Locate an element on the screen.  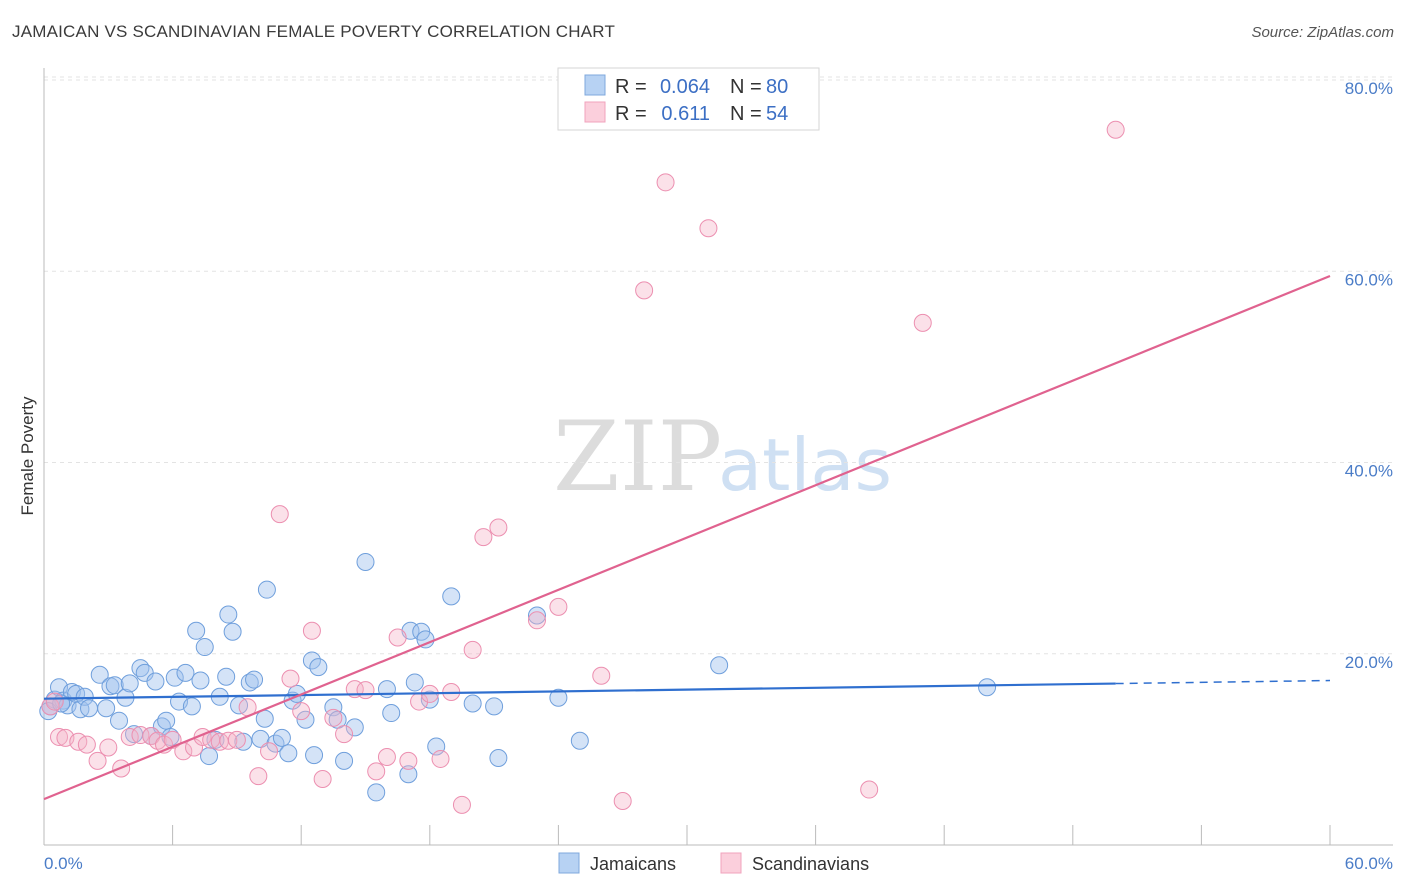
chart-source: Source: ZipAtlas.com is located at coordinates (1322, 32).